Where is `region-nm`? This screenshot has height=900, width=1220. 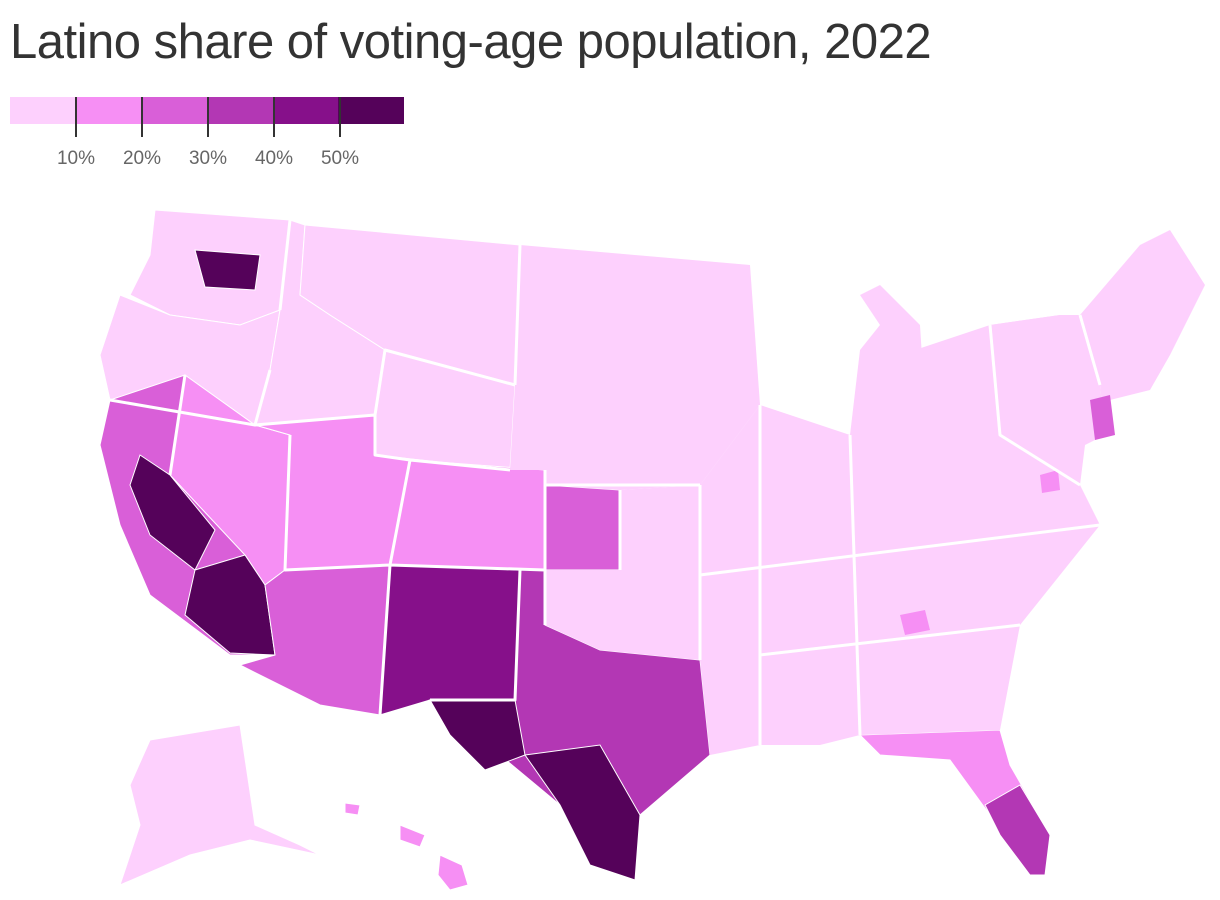 region-nm is located at coordinates (450, 640).